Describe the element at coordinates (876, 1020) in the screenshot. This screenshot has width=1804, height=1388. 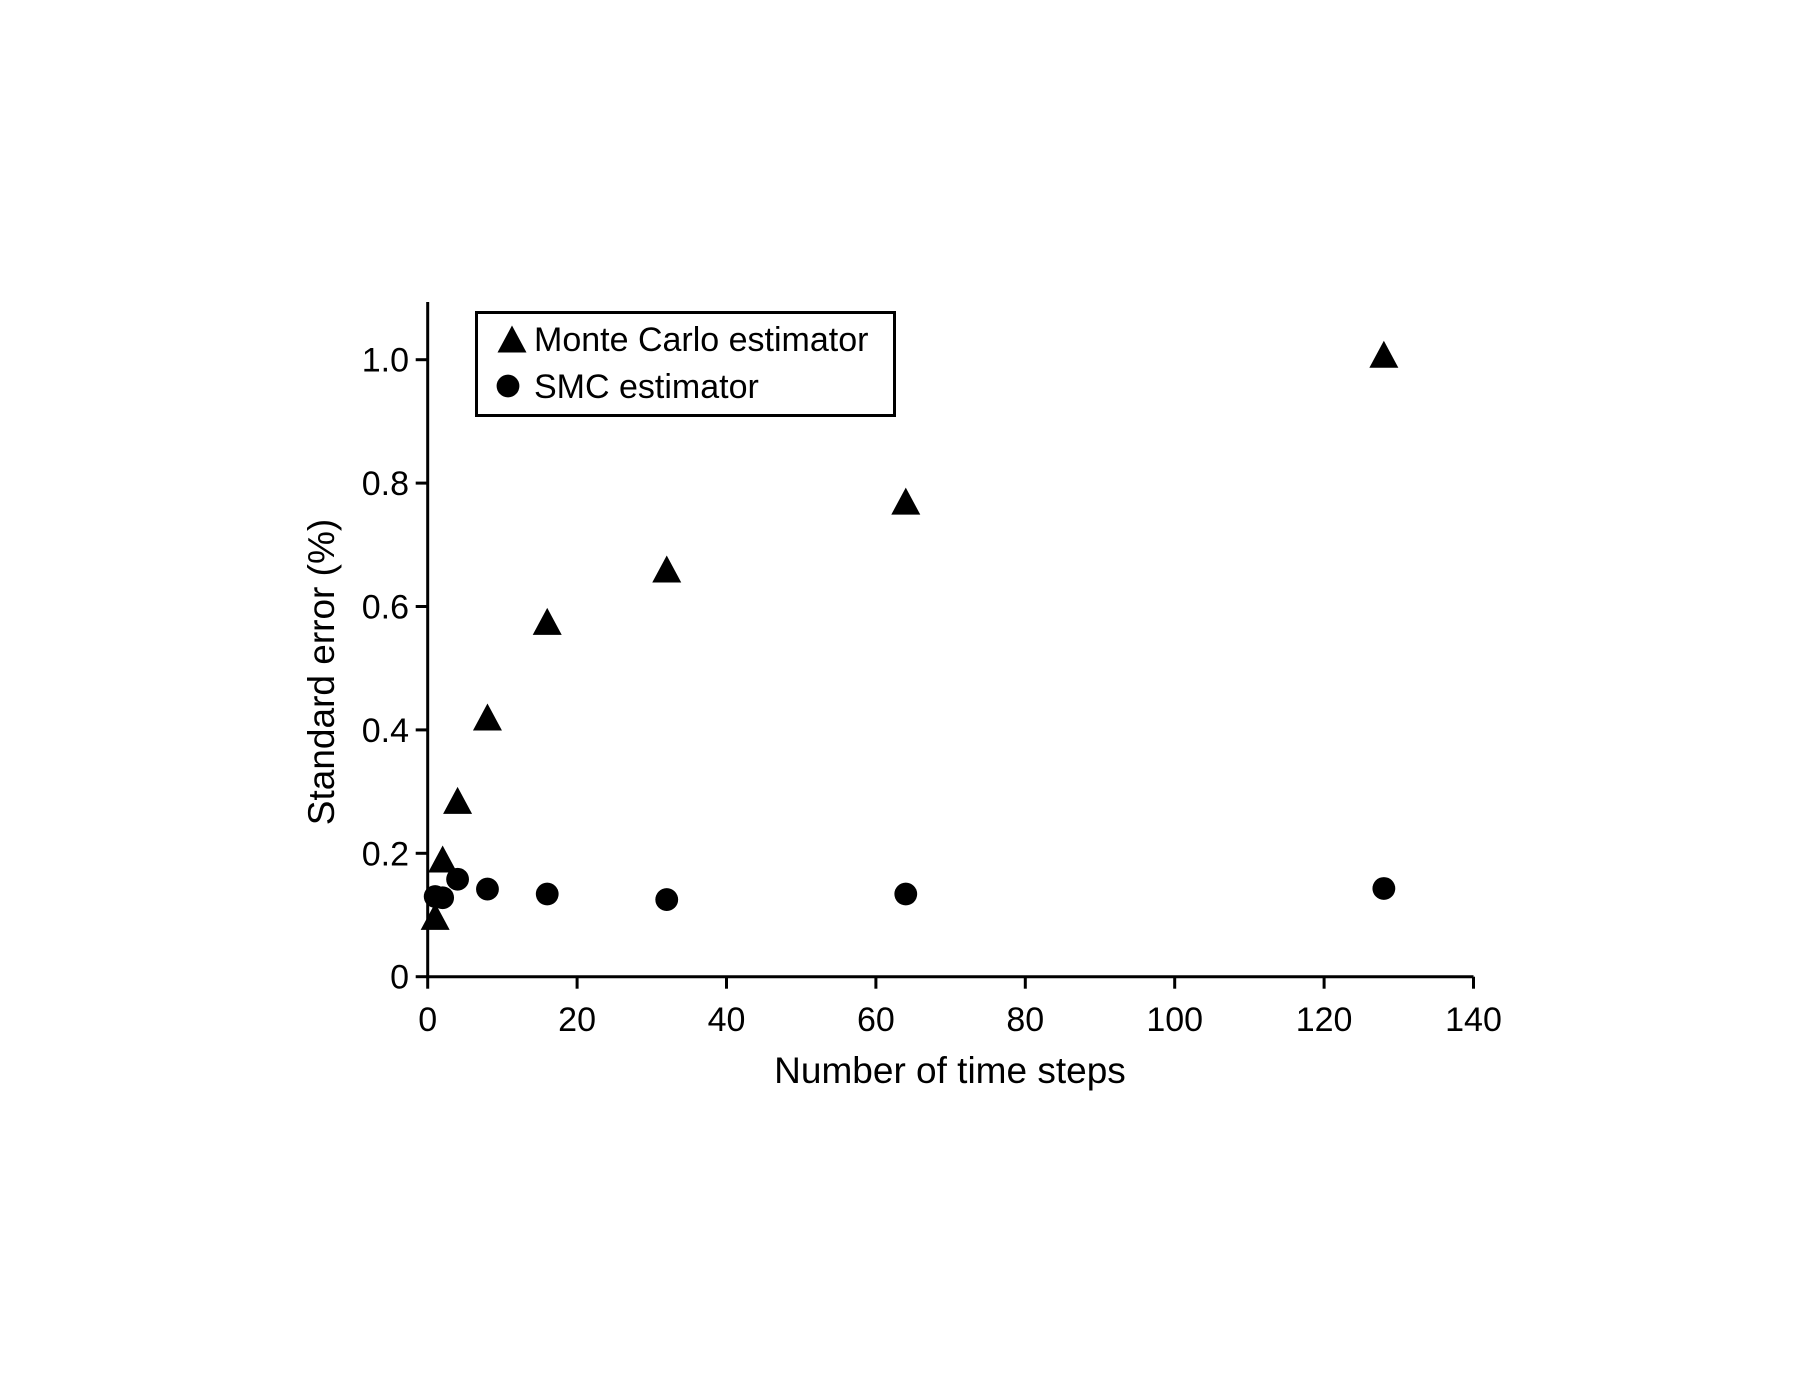
I see `x-axis-tick-label: 60` at that location.